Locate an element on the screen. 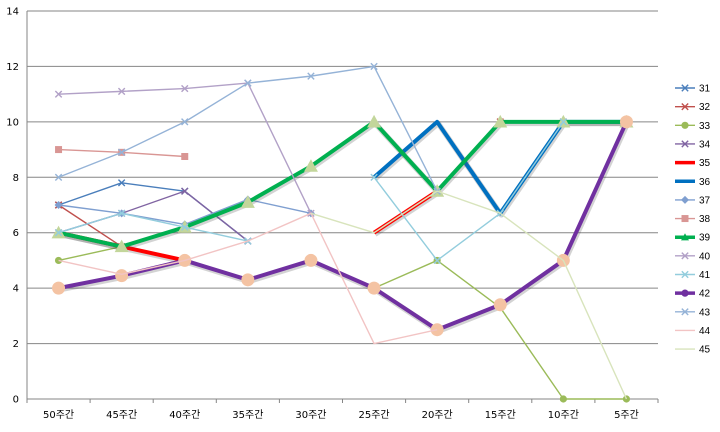  legend-item-32: 32 is located at coordinates (693, 107).